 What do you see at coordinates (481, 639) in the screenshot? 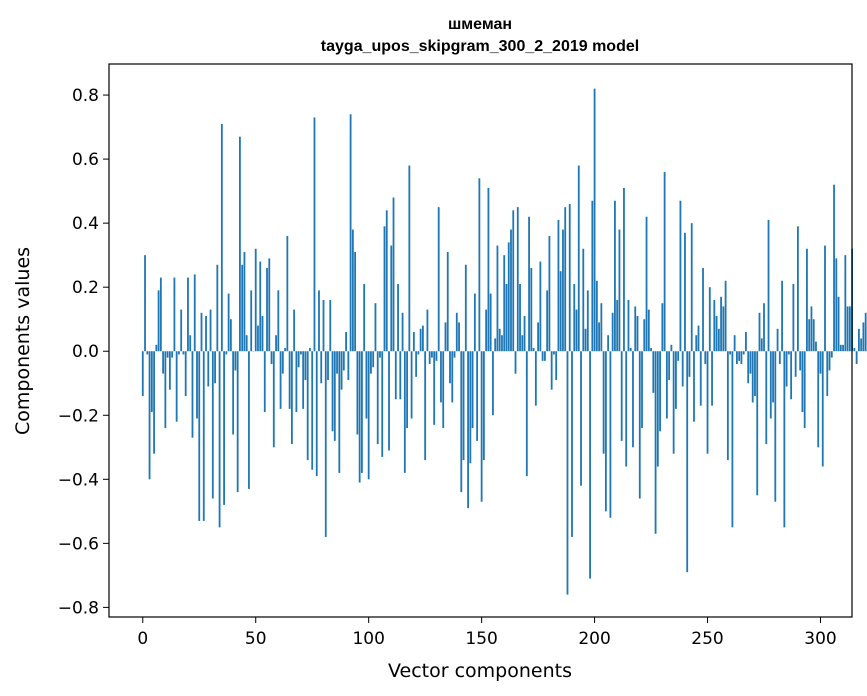
I see `x-tick-label: 150` at bounding box center [481, 639].